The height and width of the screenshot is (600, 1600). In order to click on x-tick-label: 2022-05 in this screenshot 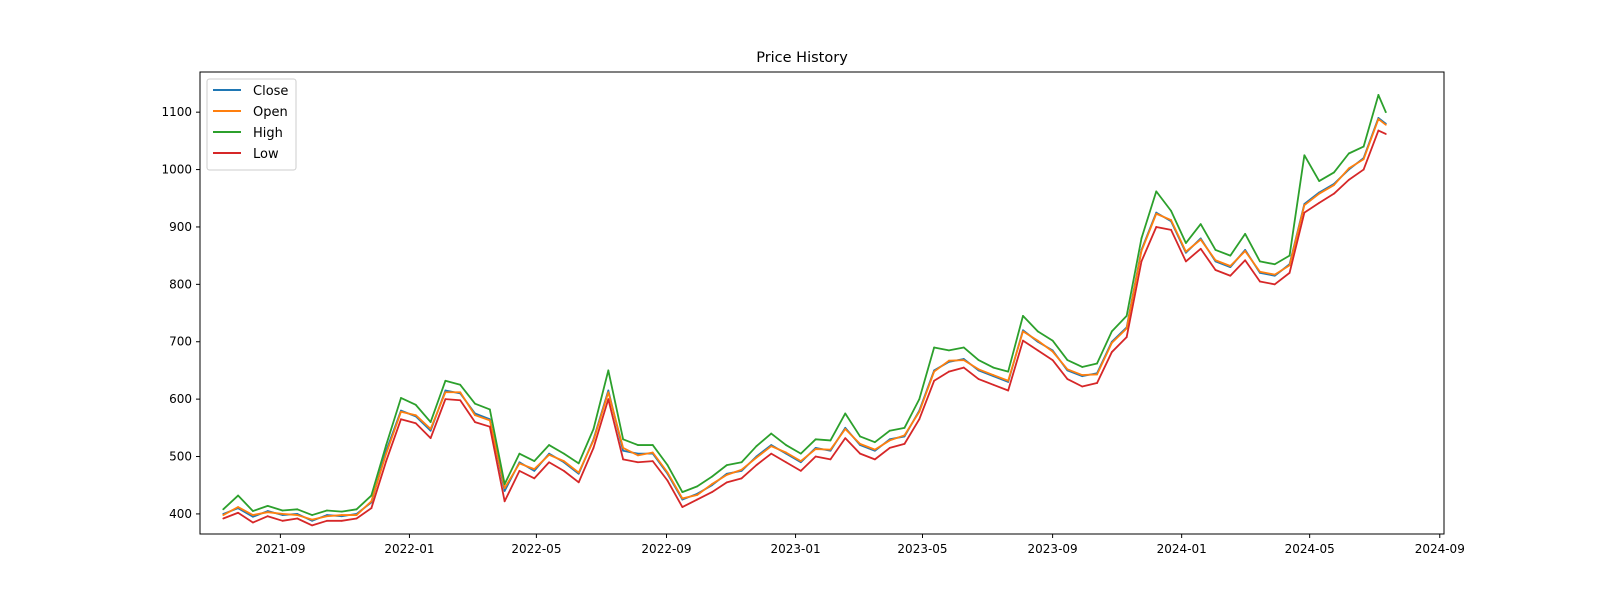, I will do `click(536, 549)`.